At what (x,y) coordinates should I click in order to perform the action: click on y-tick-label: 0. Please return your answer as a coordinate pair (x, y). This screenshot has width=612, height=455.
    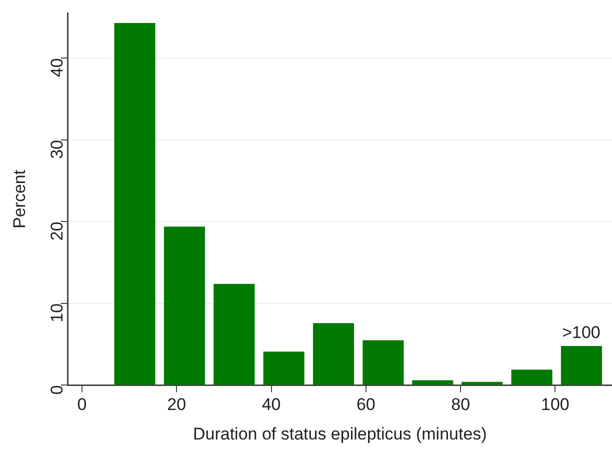
    Looking at the image, I should click on (56, 390).